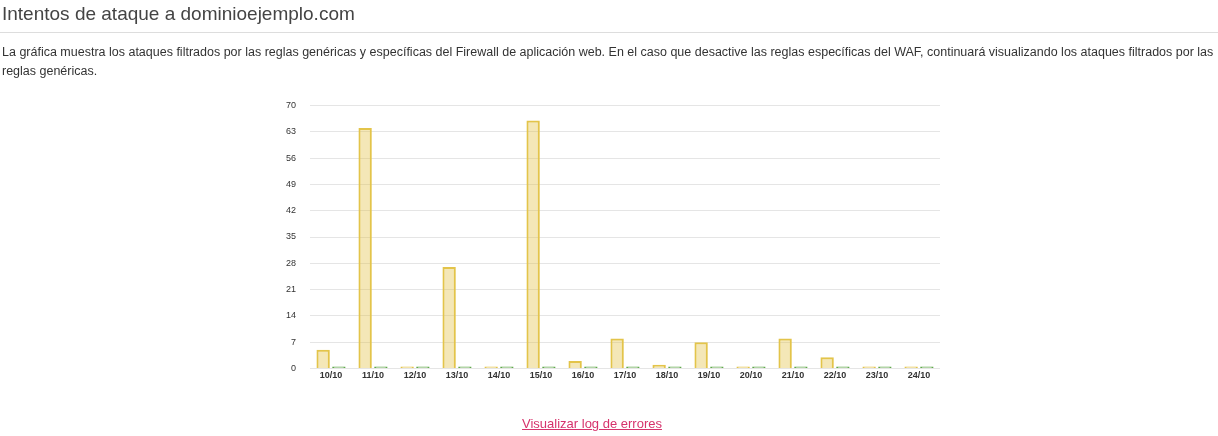 This screenshot has height=436, width=1218. What do you see at coordinates (877, 375) in the screenshot?
I see `x-tick-label: 23/10` at bounding box center [877, 375].